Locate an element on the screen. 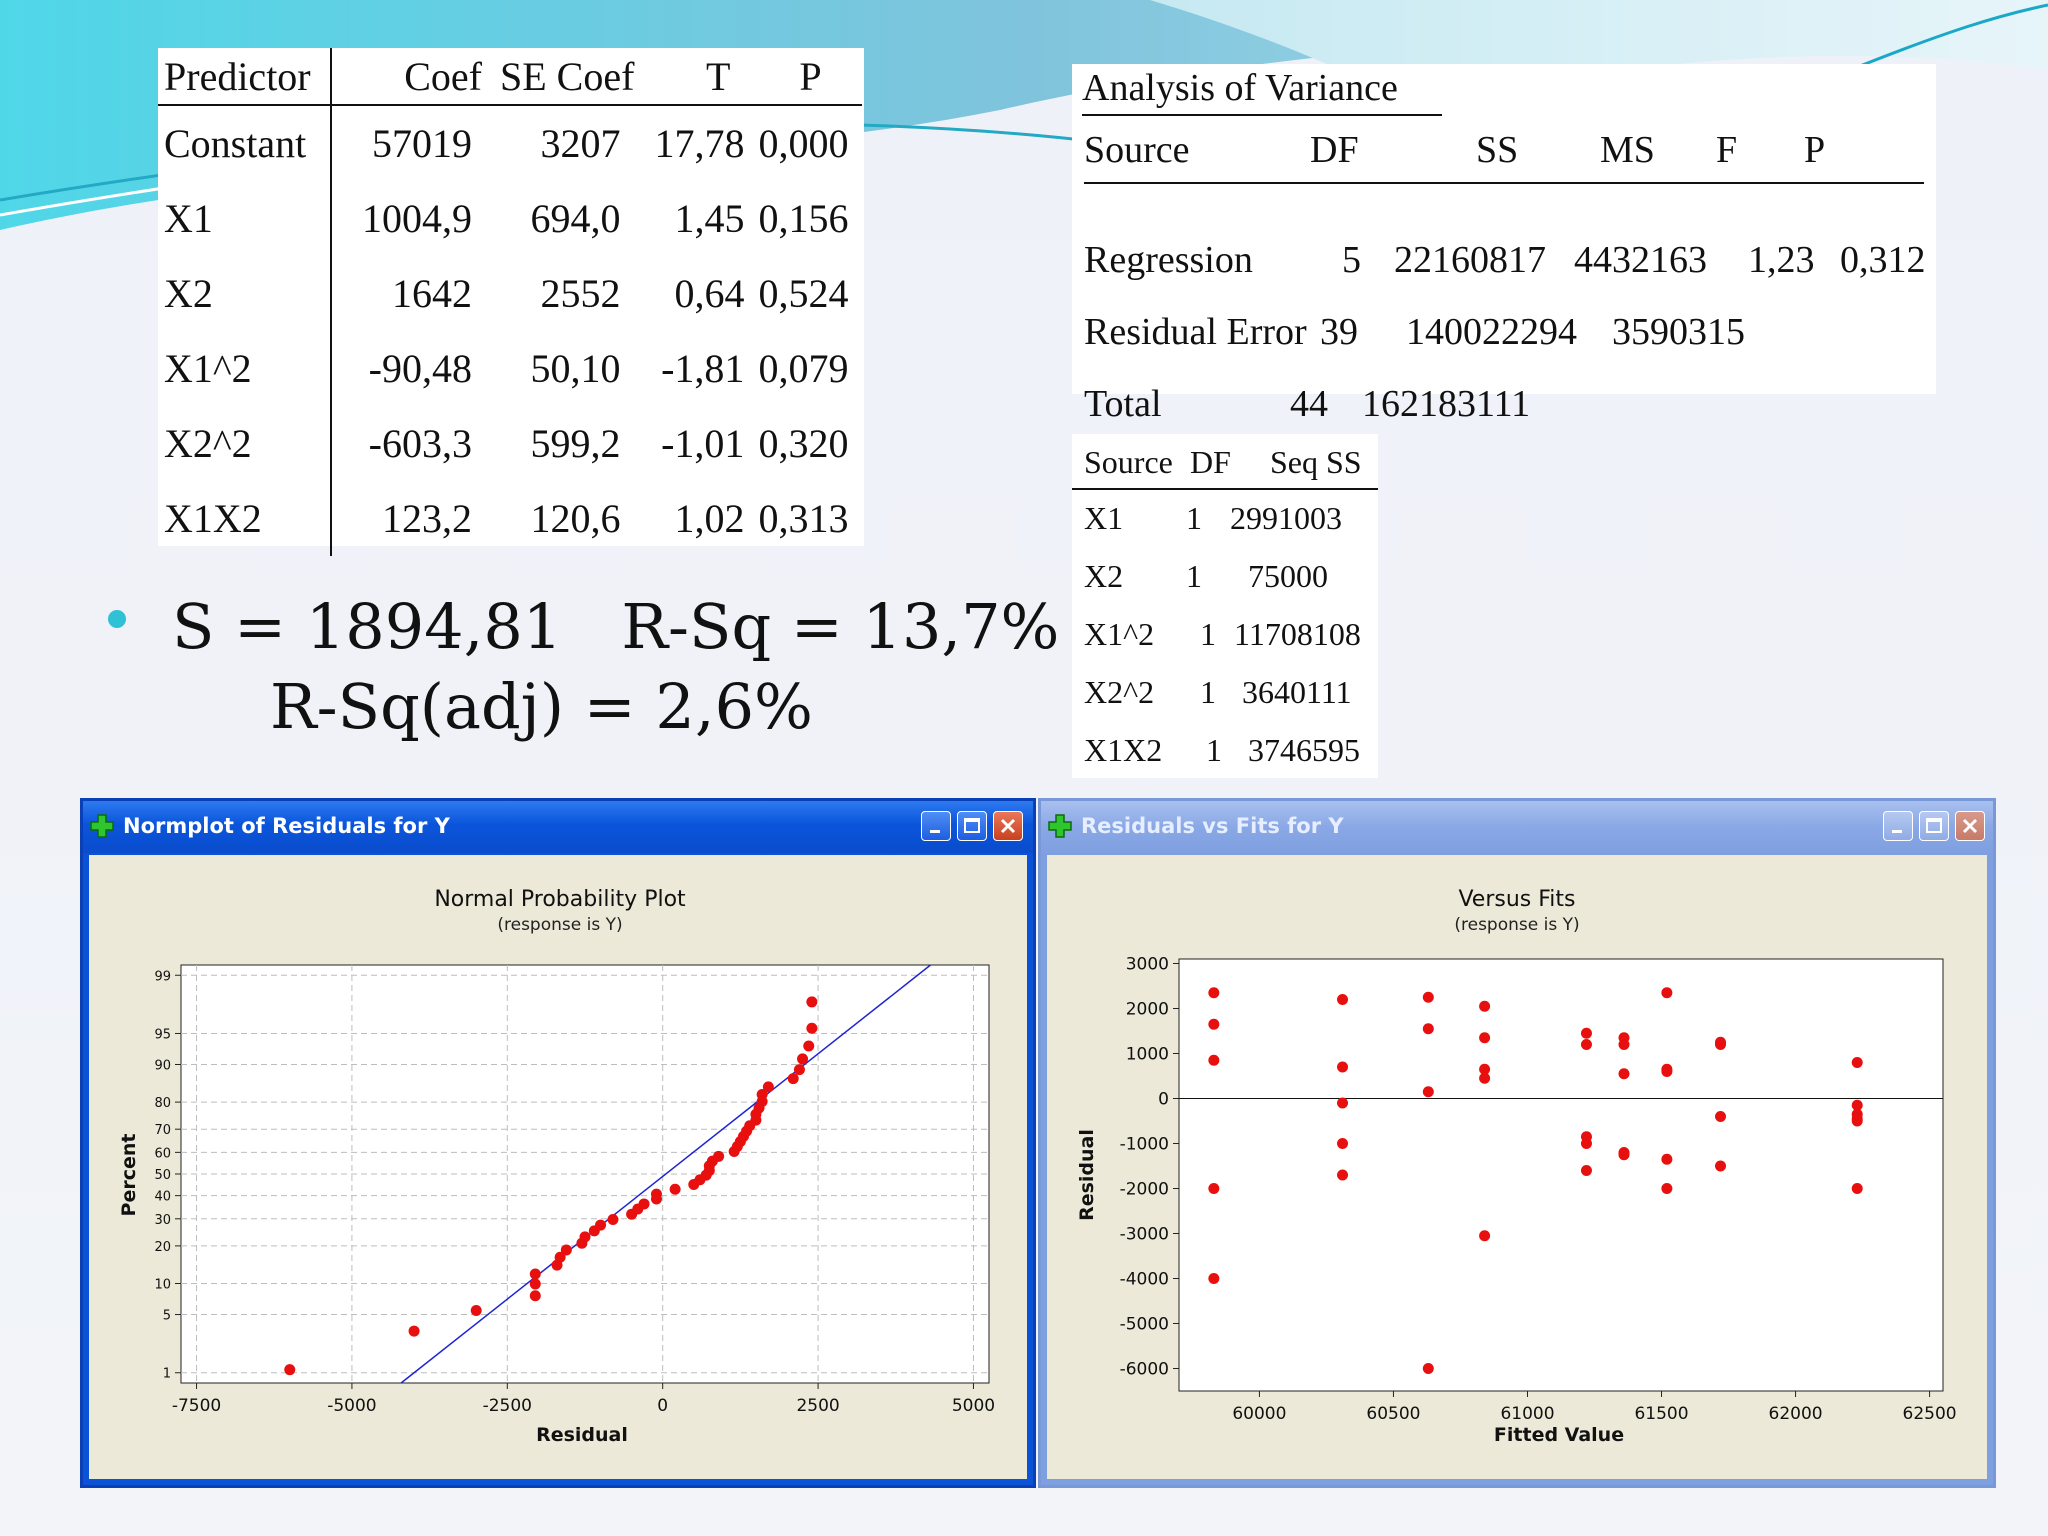 Image resolution: width=2048 pixels, height=1536 pixels. ss-cell: 162183111 is located at coordinates (1446, 404).